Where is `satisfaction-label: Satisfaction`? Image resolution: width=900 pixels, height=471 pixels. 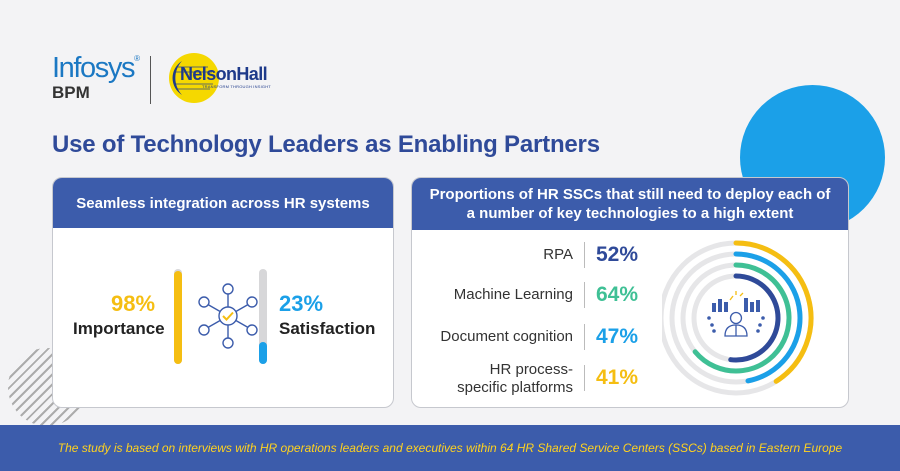 satisfaction-label: Satisfaction is located at coordinates (327, 328).